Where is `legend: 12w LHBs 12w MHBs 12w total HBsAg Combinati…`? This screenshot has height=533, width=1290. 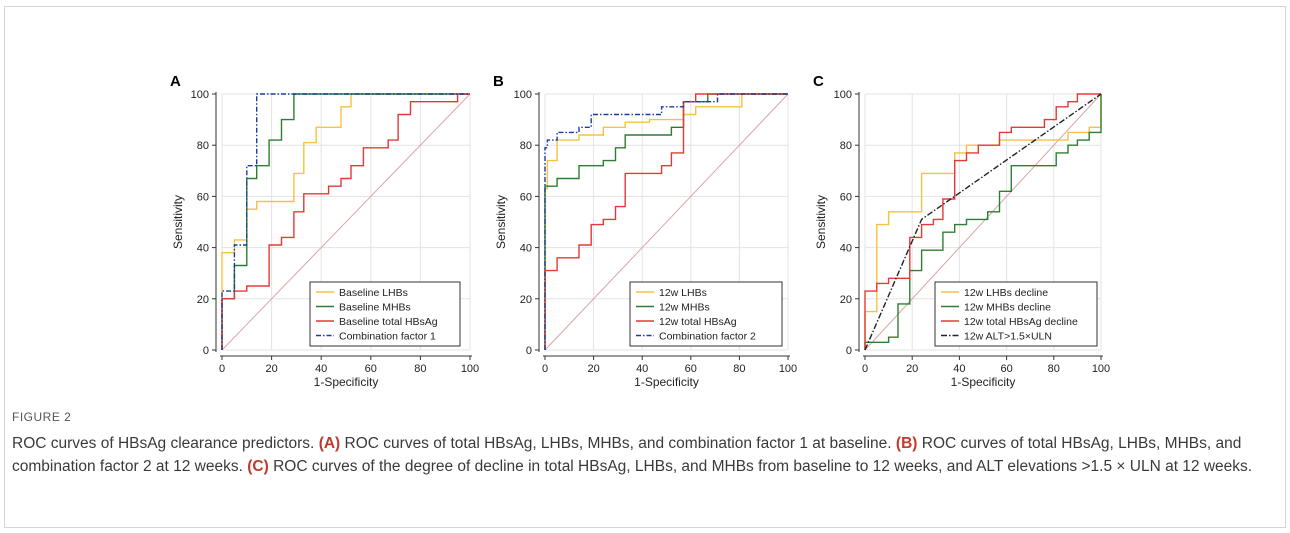
legend: 12w LHBs 12w MHBs 12w total HBsAg Combinati… is located at coordinates (706, 314).